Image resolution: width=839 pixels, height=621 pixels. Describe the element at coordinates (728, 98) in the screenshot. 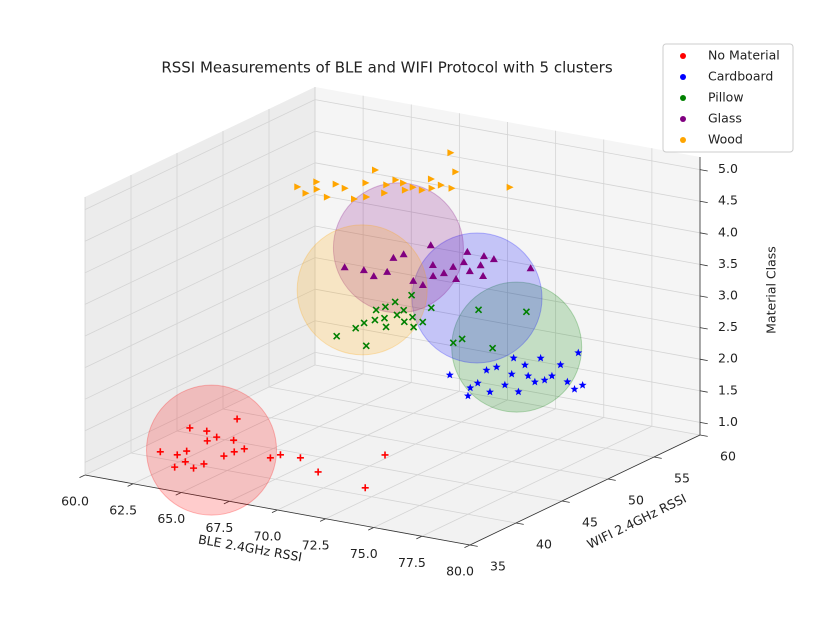

I see `legend: No Material Cardboard Pillow Glass Wood` at that location.